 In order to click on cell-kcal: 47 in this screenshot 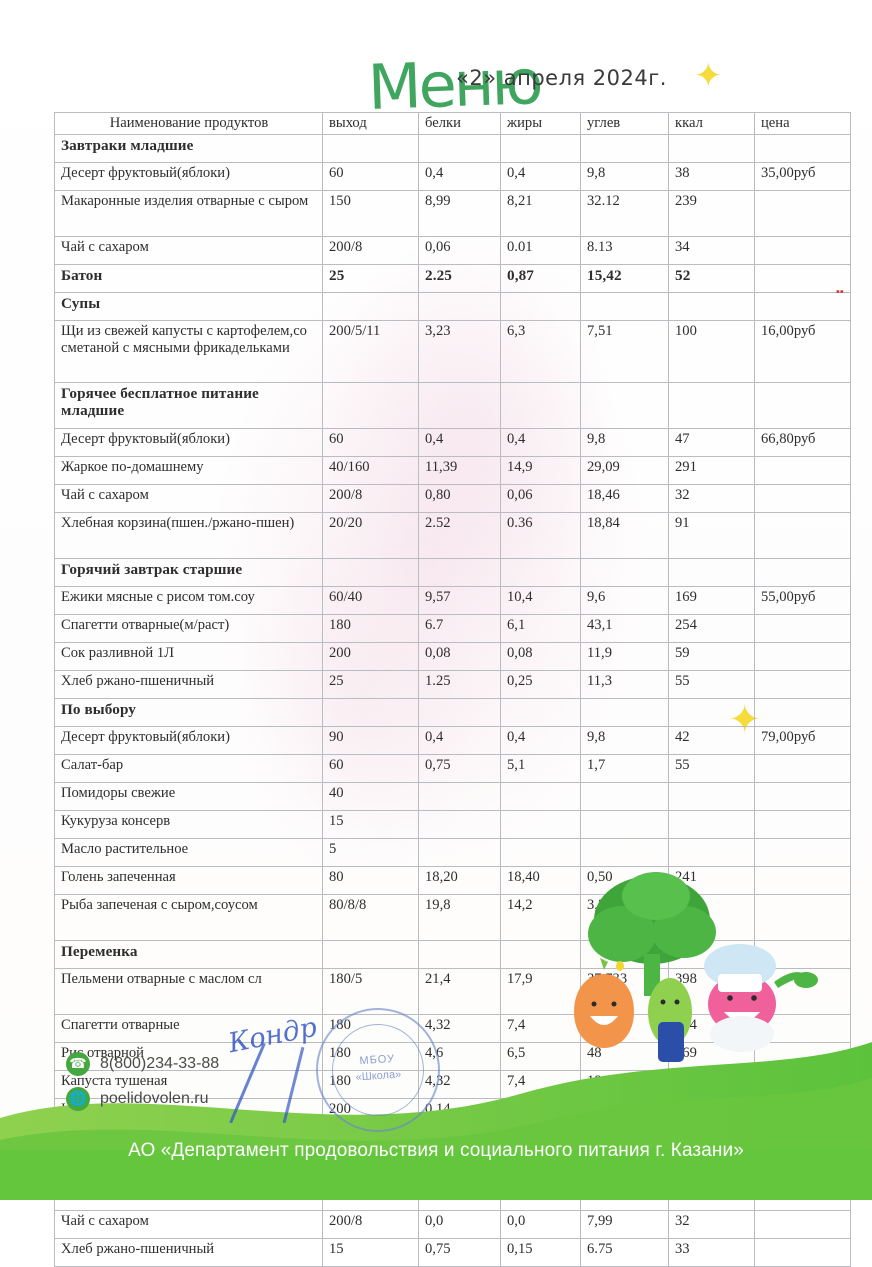, I will do `click(711, 443)`.